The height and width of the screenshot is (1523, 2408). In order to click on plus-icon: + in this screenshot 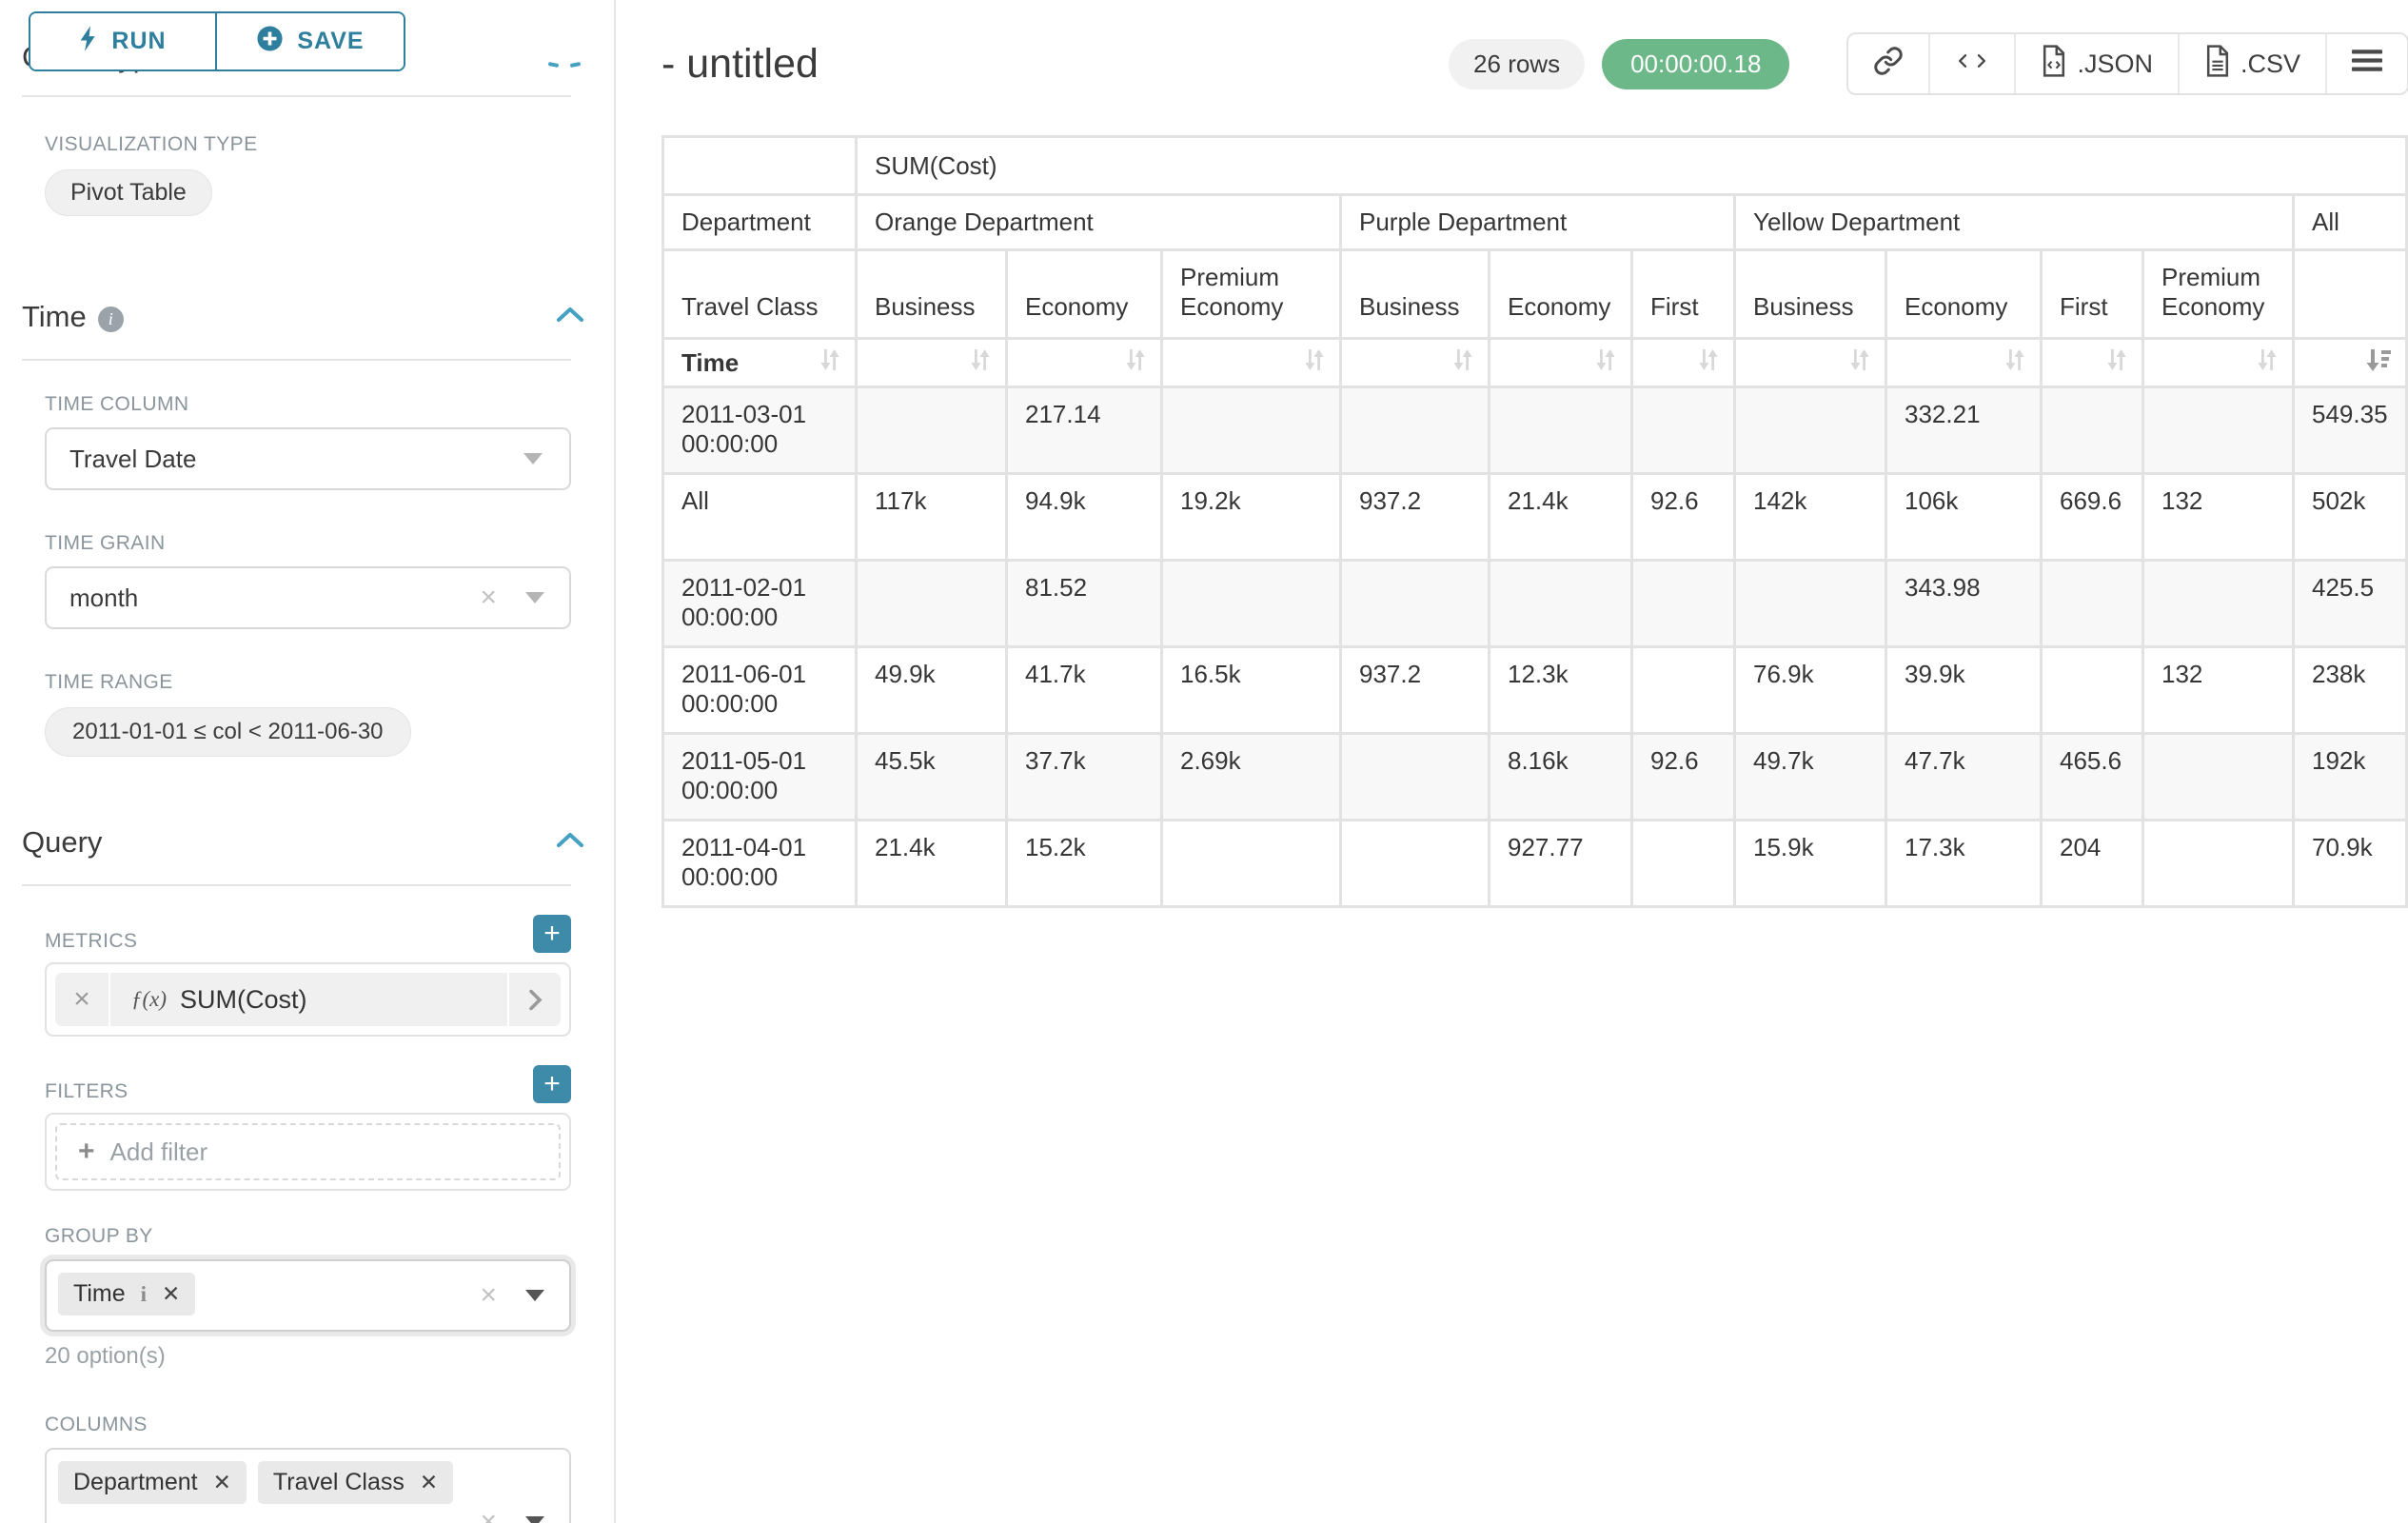, I will do `click(86, 1152)`.